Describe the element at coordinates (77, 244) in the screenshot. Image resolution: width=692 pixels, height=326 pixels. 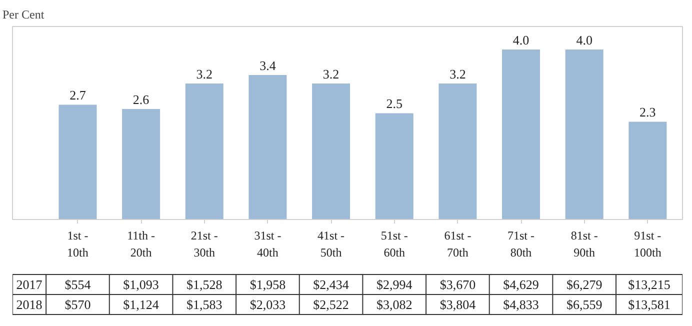
I see `x-tick-label: 1st - 10th` at that location.